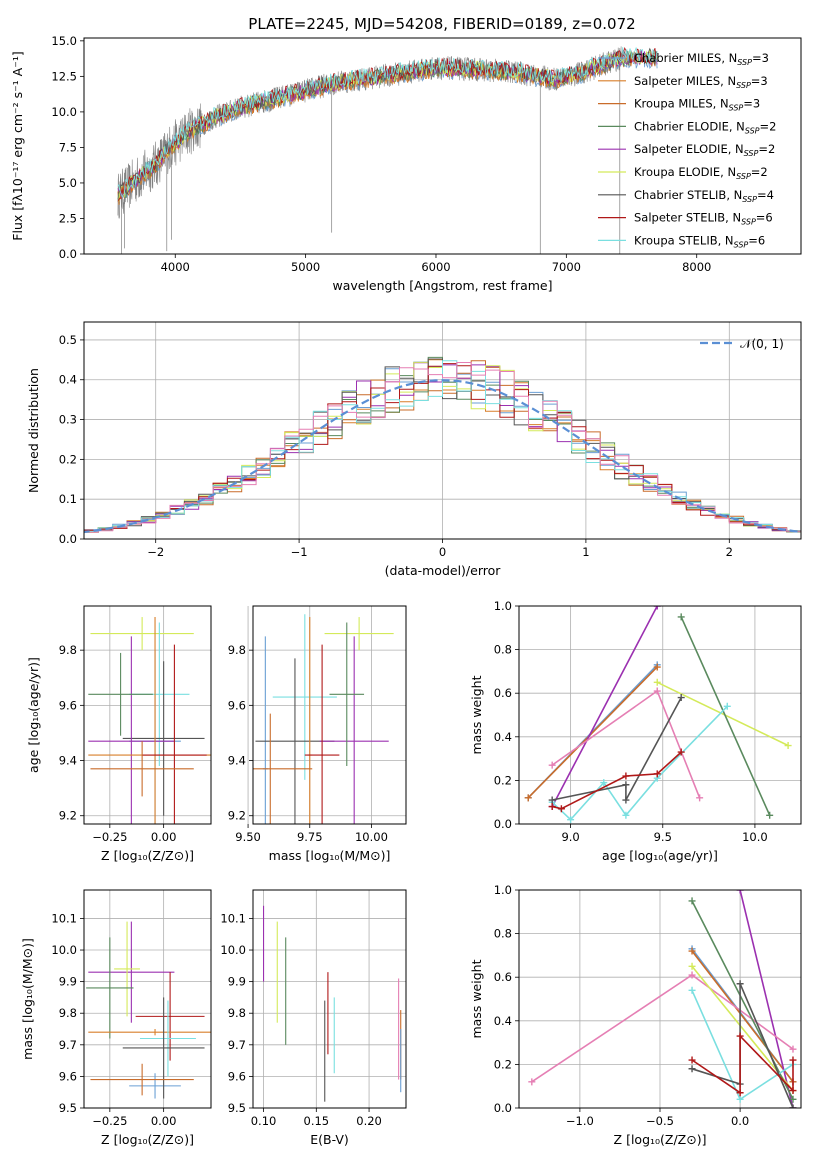  Describe the element at coordinates (148, 1010) in the screenshot. I see `plot-area-z_mass` at that location.